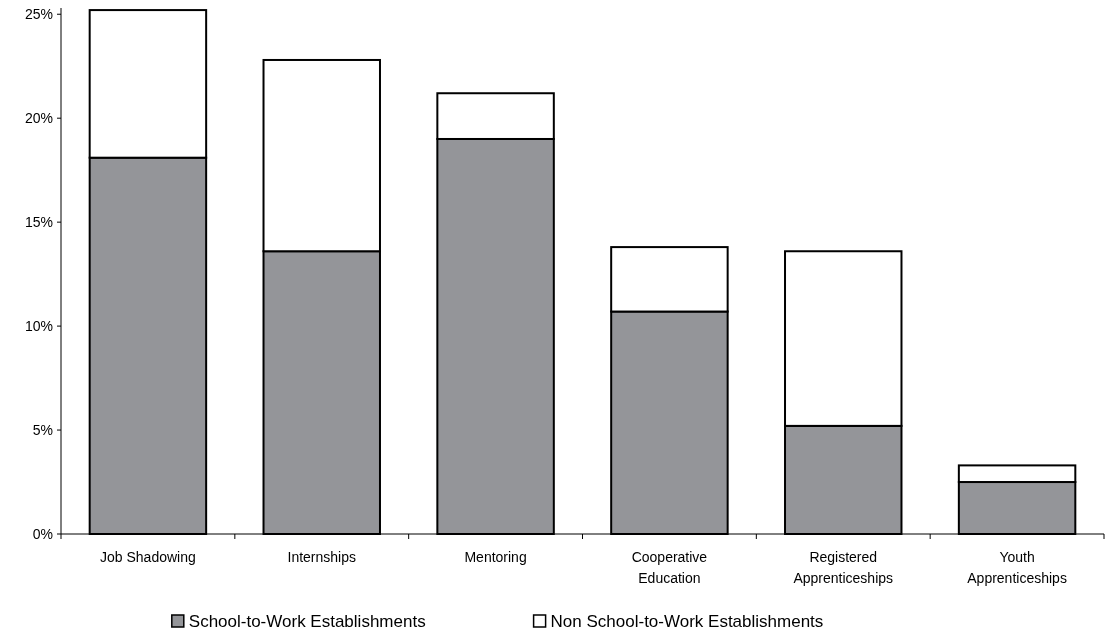 Image resolution: width=1108 pixels, height=635 pixels. Describe the element at coordinates (1017, 567) in the screenshot. I see `x-tick-label: Youth Apprenticeships` at that location.